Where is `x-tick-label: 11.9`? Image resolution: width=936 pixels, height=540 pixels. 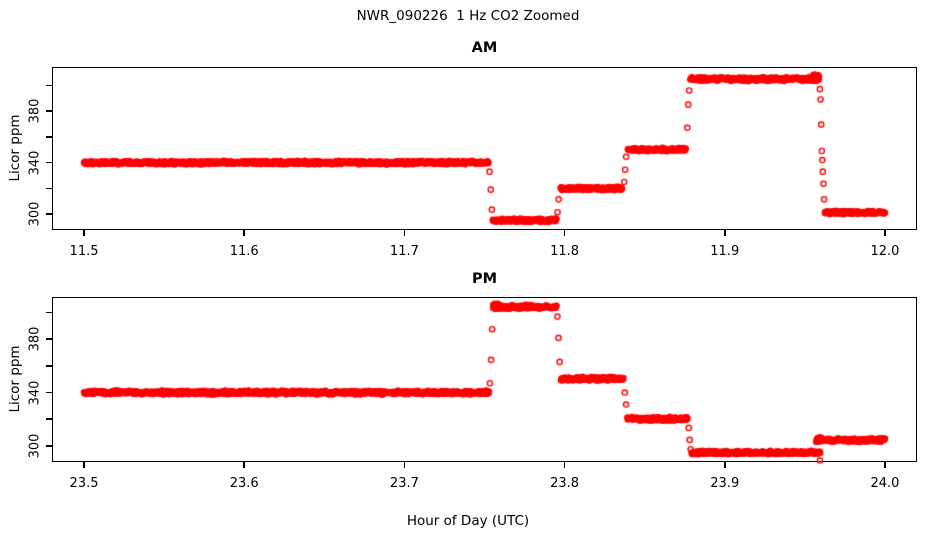
x-tick-label: 11.9 is located at coordinates (725, 251).